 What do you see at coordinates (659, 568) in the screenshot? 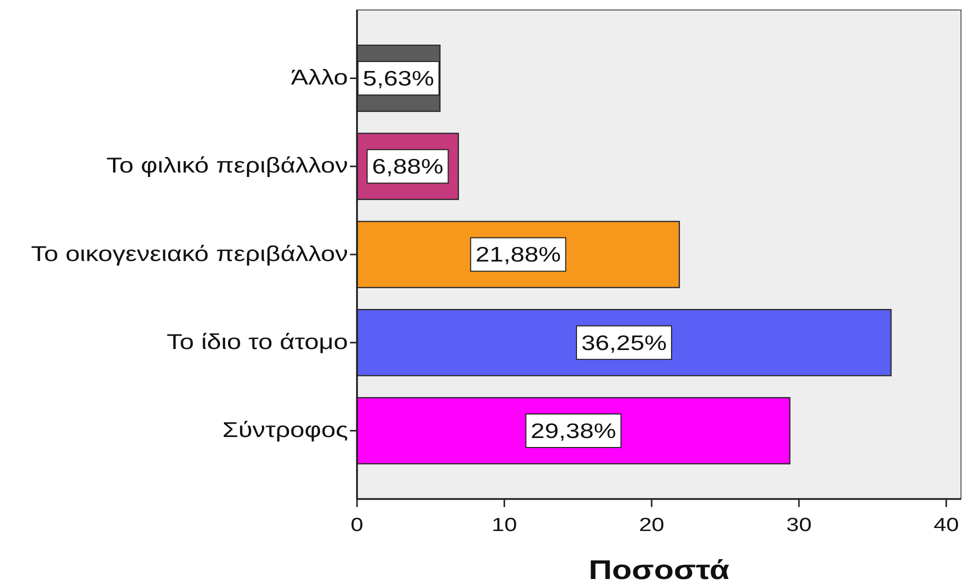
I see `x-axis-title: Ποσοστά` at bounding box center [659, 568].